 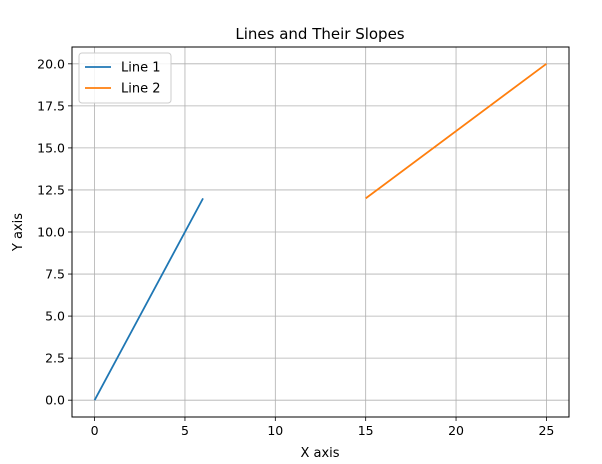 I want to click on x-tick-label: 0, so click(x=95, y=430).